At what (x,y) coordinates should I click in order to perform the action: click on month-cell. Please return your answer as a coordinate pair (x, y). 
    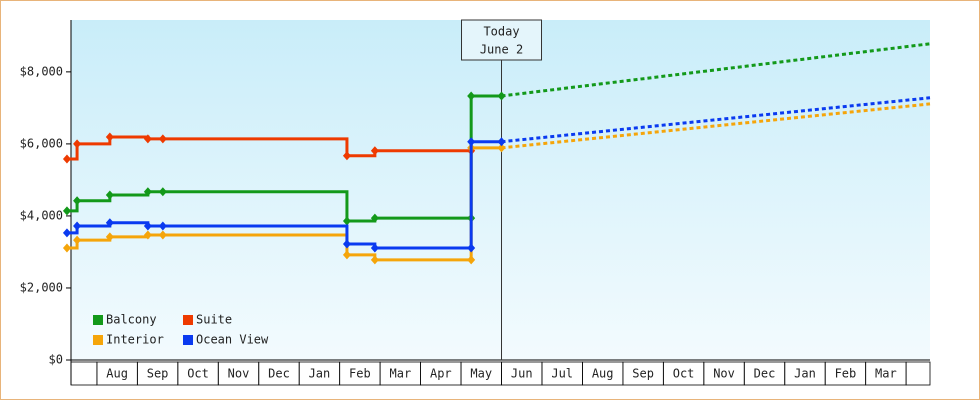
    Looking at the image, I should click on (918, 373).